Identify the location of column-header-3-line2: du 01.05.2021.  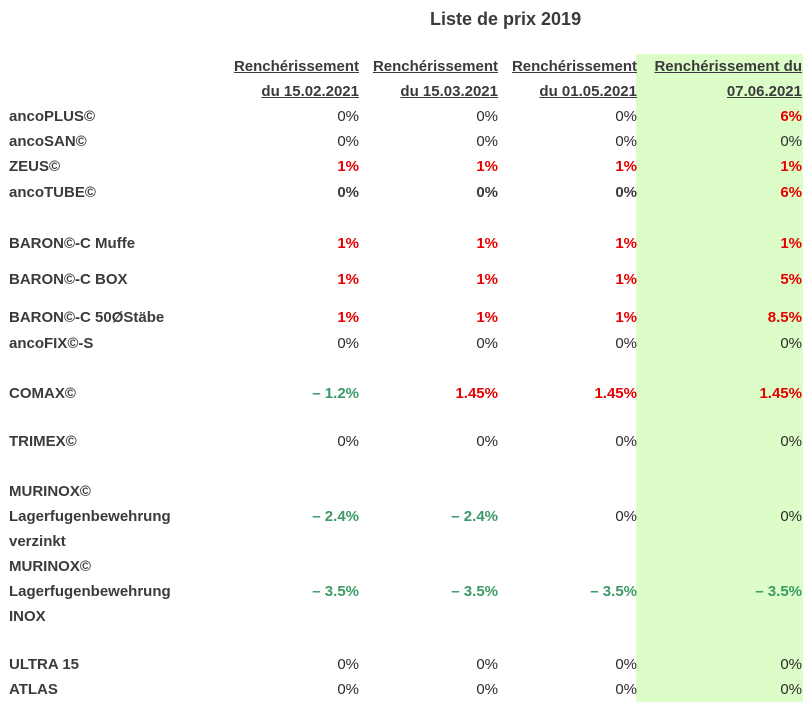
(588, 91).